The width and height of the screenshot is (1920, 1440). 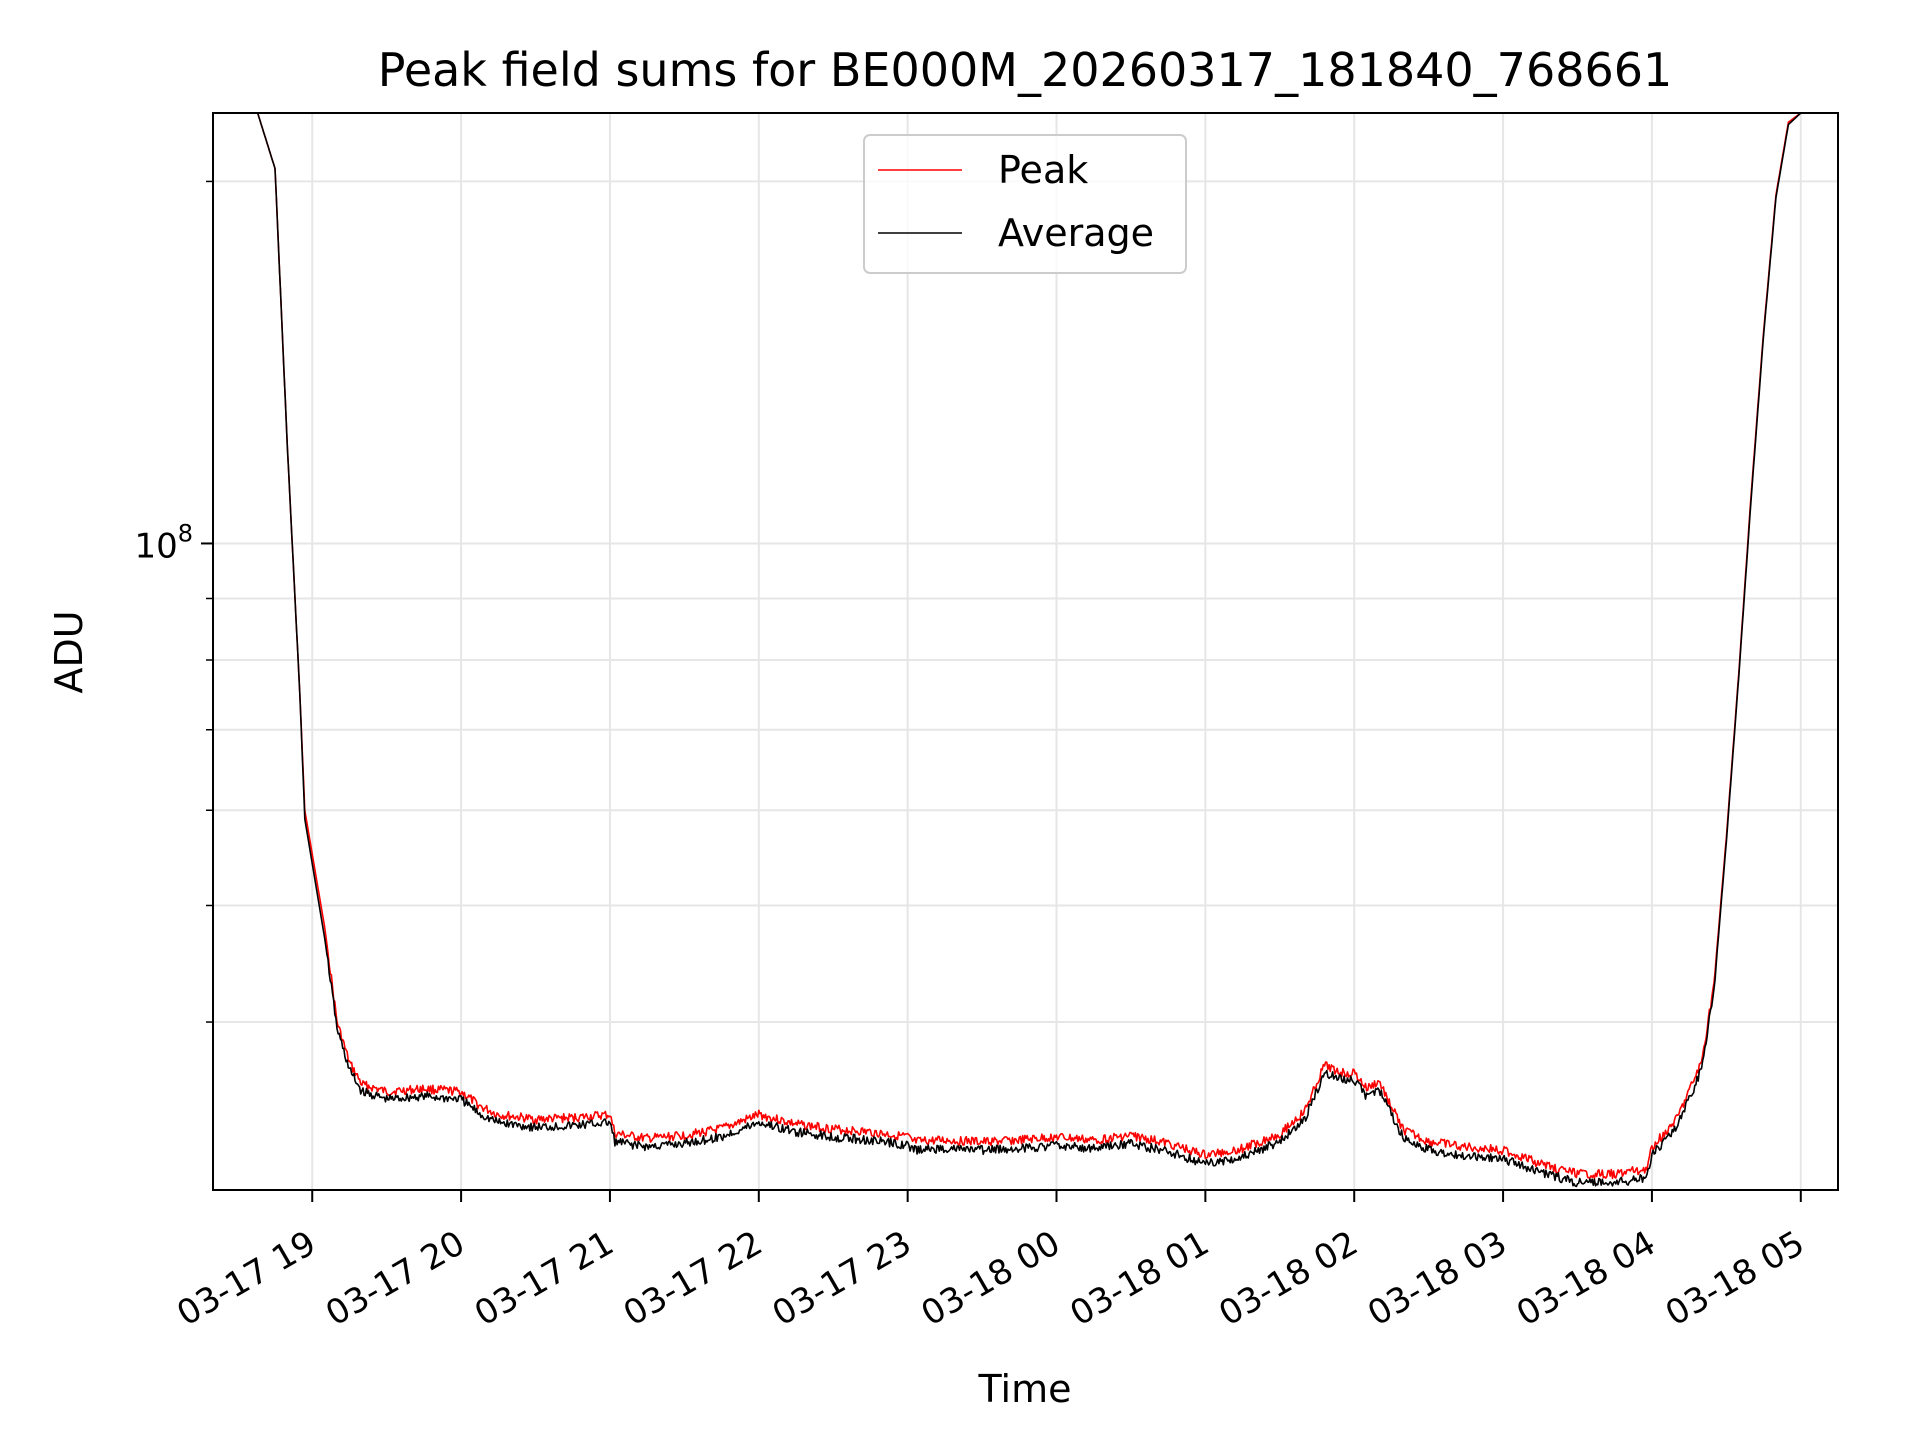 What do you see at coordinates (69, 651) in the screenshot?
I see `y-axis-label: ADU` at bounding box center [69, 651].